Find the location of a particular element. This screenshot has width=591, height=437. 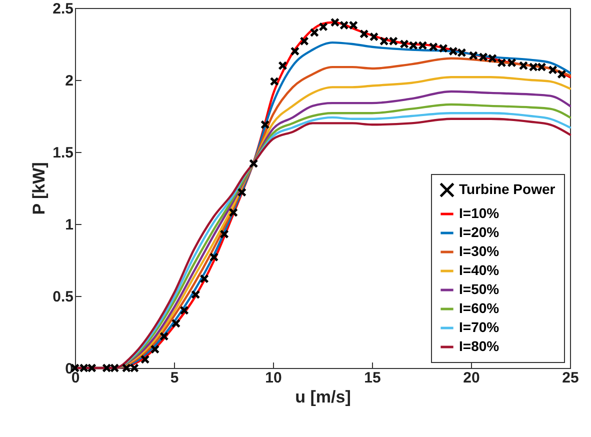

legend-label: Turbine Power is located at coordinates (507, 189).